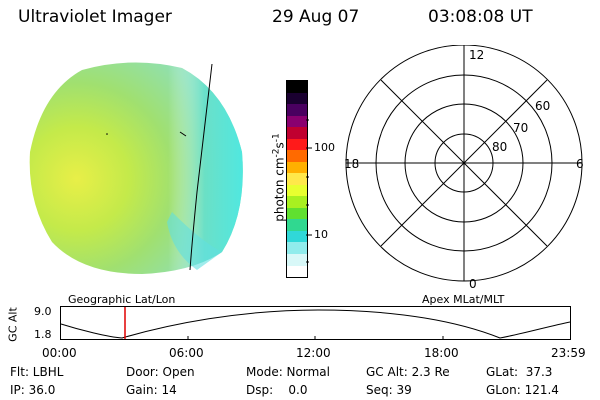  What do you see at coordinates (542, 106) in the screenshot?
I see `polar-ring-label-60: 60` at bounding box center [542, 106].